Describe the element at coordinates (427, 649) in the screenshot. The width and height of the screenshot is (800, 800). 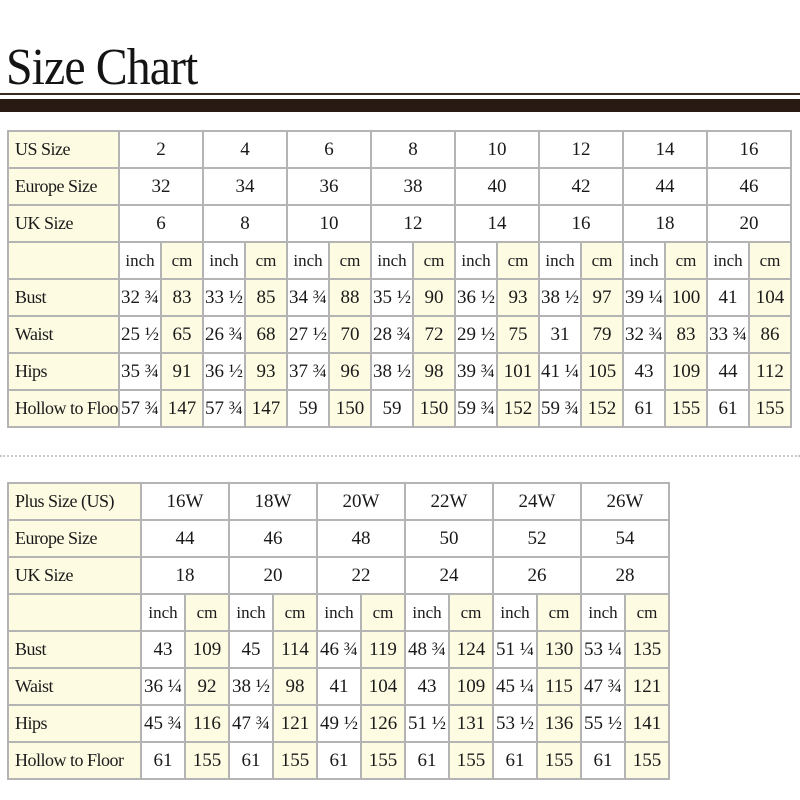
I see `inch-value: 48 ¾` at that location.